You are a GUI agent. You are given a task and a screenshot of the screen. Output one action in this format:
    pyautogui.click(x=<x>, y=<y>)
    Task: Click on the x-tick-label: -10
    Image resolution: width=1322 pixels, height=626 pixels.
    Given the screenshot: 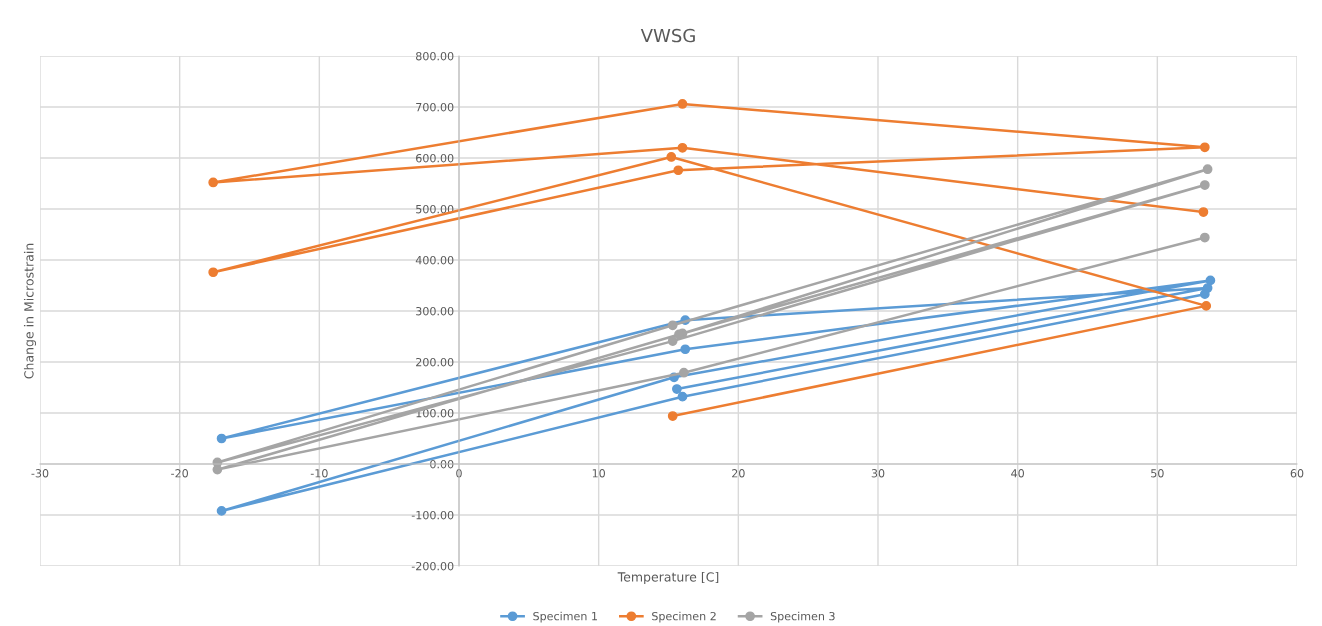 What is the action you would take?
    pyautogui.click(x=319, y=473)
    